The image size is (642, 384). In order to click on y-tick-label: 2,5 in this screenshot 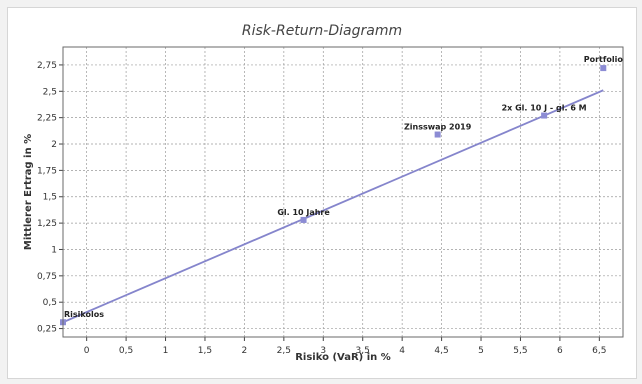, I will do `click(50, 92)`.